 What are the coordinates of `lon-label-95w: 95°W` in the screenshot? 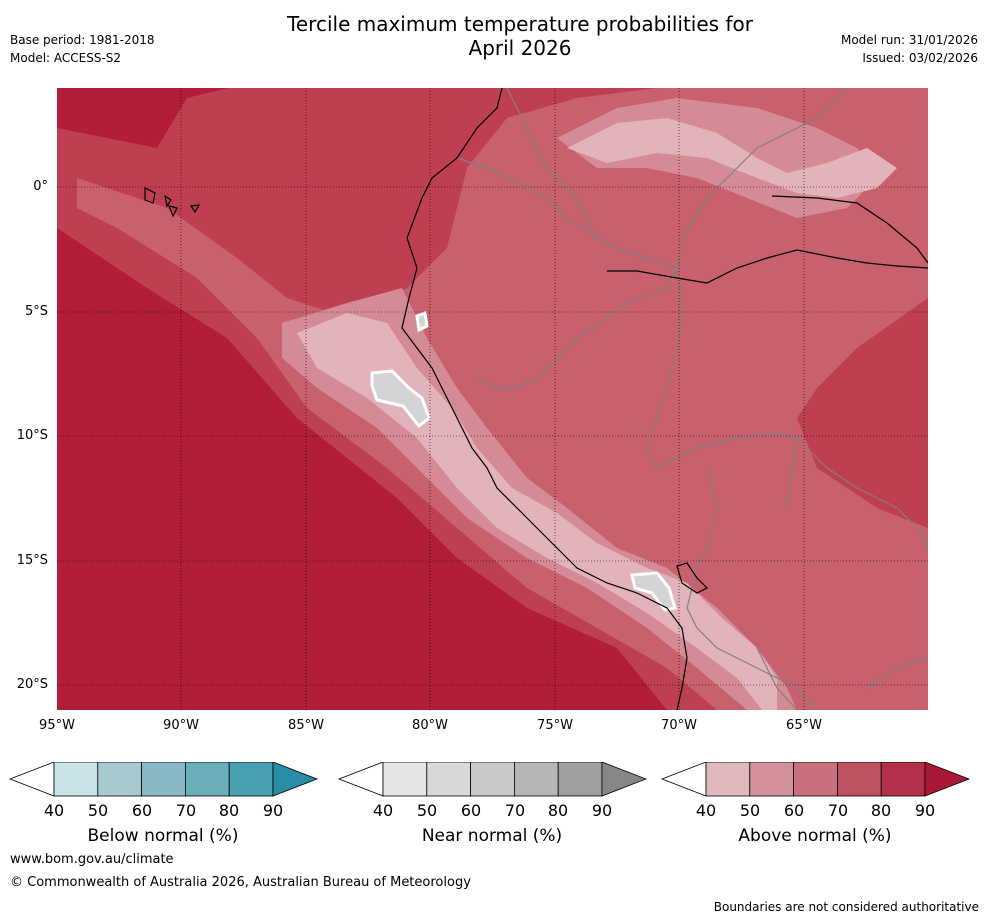 It's located at (57, 725).